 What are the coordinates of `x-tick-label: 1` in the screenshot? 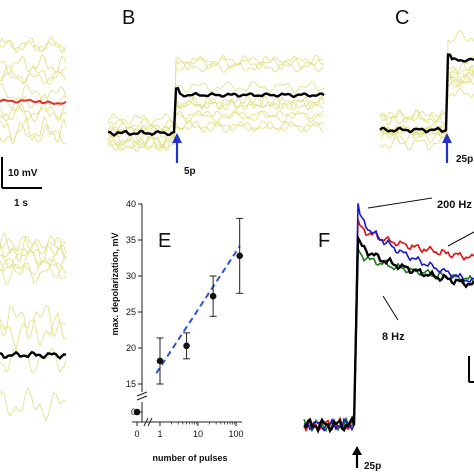 It's located at (159, 434).